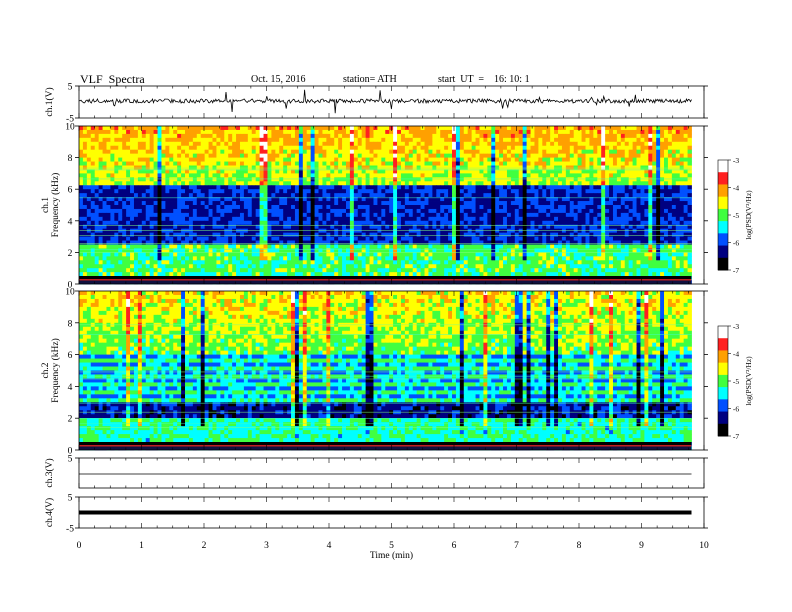  What do you see at coordinates (748, 215) in the screenshot?
I see `ch1-colorbar-label: log(PSD(V²/Hz)` at bounding box center [748, 215].